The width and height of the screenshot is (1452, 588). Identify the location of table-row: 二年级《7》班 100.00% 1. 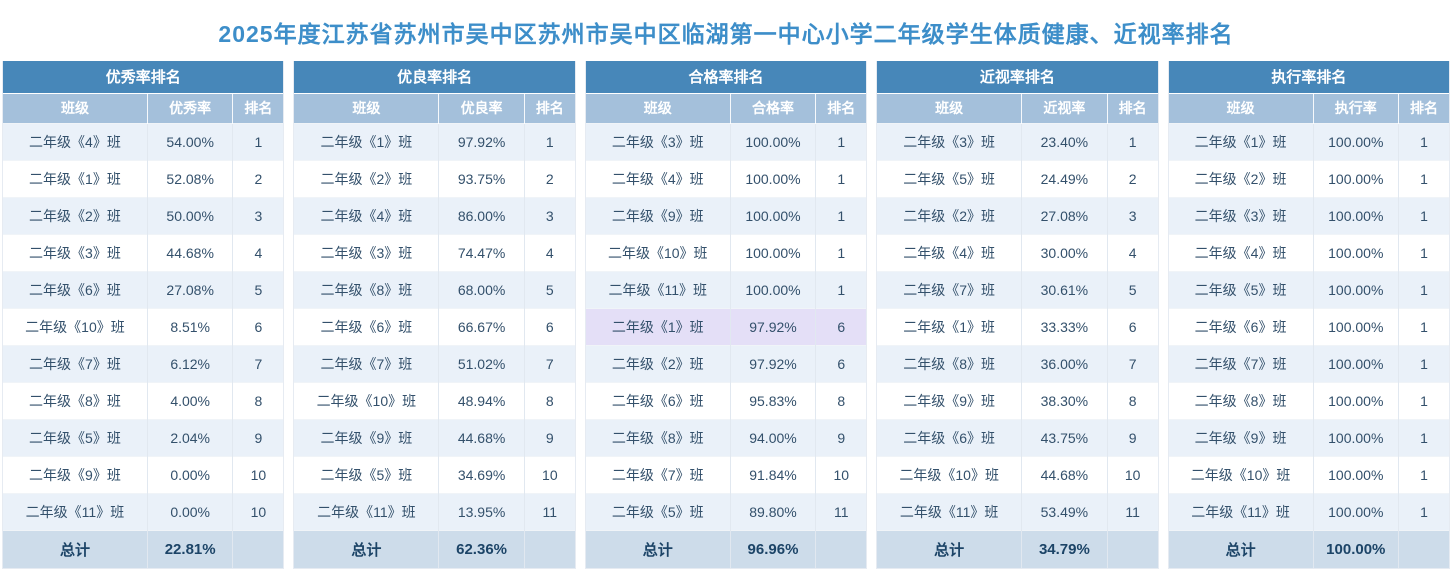
(1309, 363).